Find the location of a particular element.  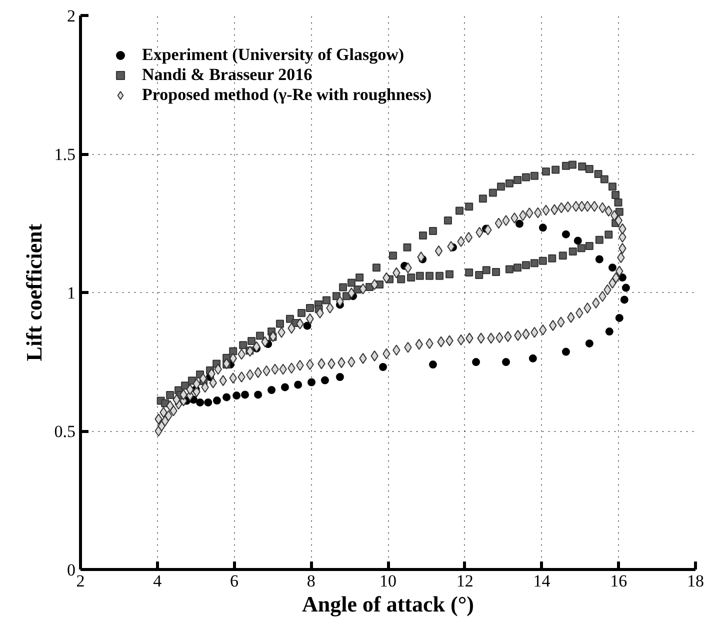

x-tick-label: 18 is located at coordinates (695, 581).